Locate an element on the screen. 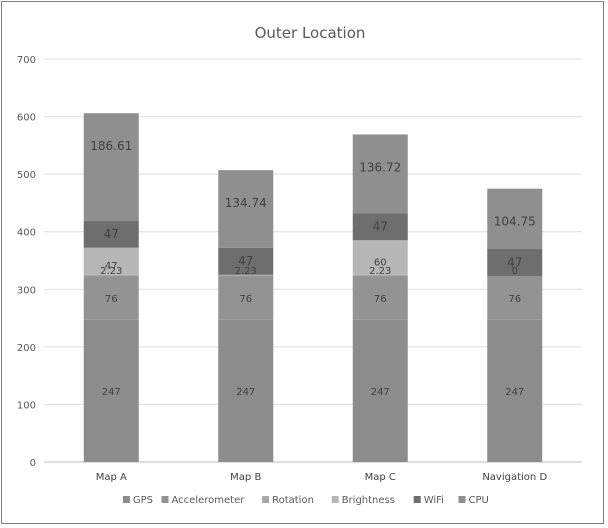 The image size is (608, 528). y-tick-label: 400 is located at coordinates (26, 233).